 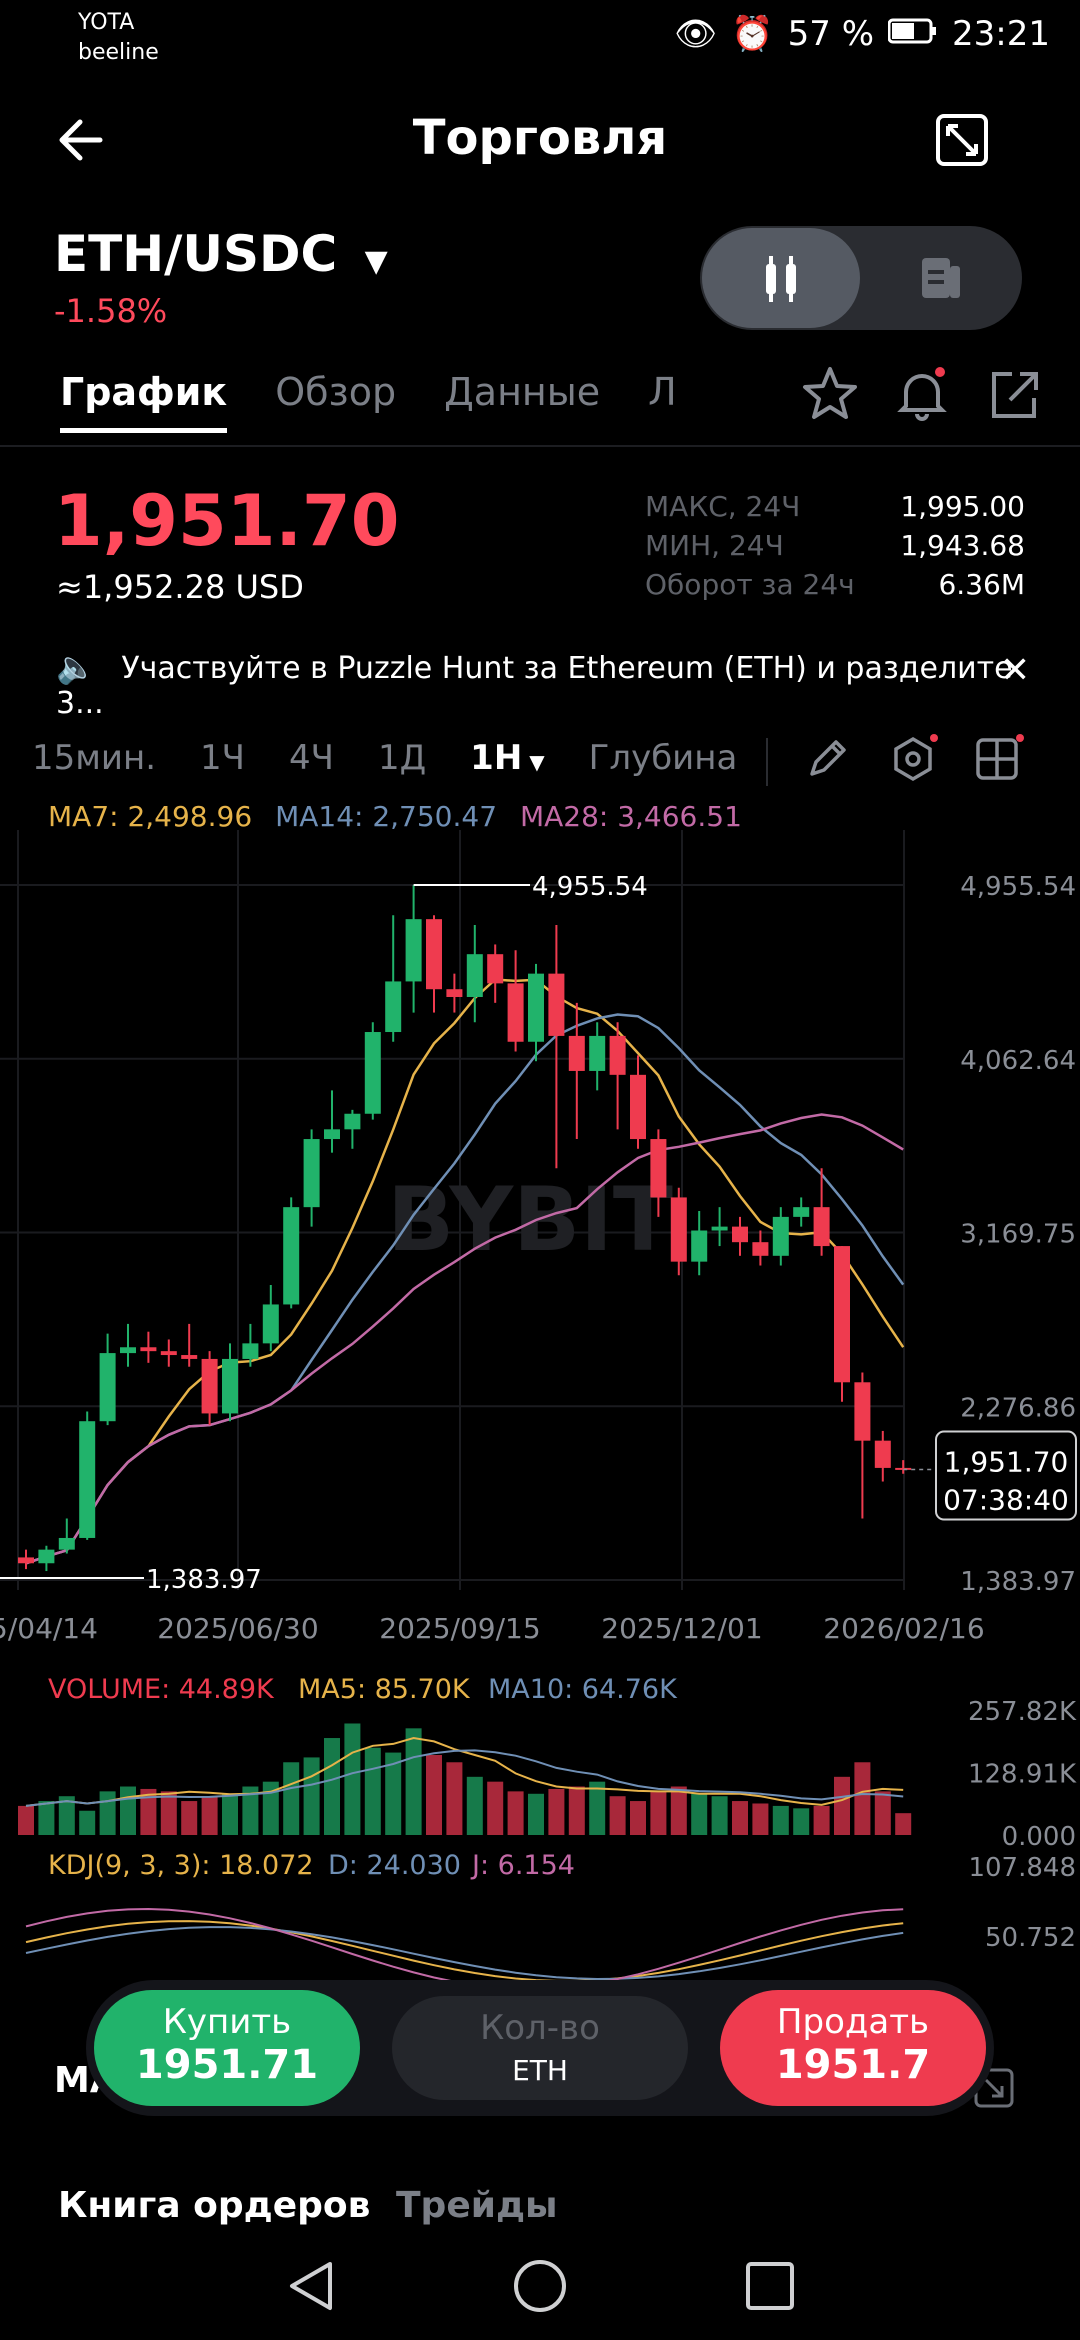 I want to click on tab-data: Данные, so click(x=522, y=392).